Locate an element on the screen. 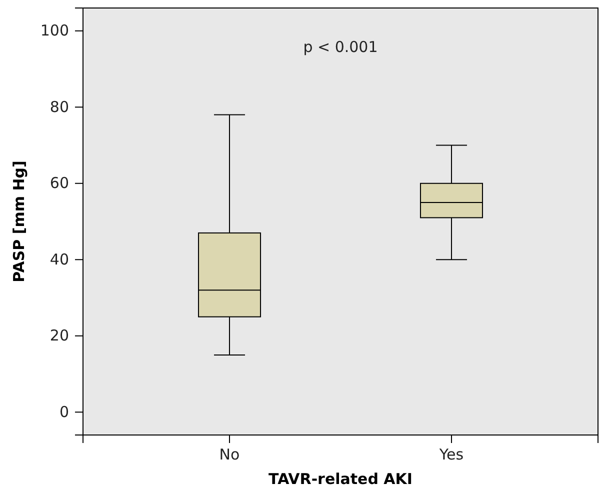 Image resolution: width=610 pixels, height=493 pixels. y-tick-label: 40 is located at coordinates (59, 259).